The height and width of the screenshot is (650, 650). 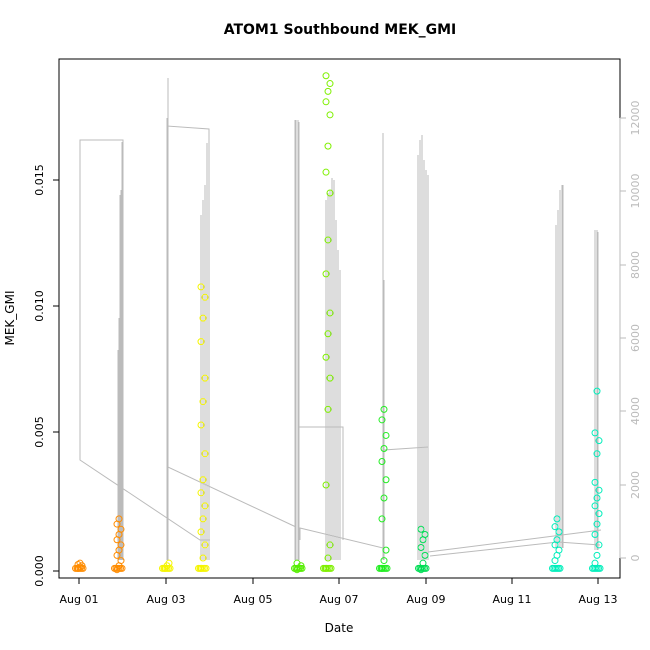 I want to click on y2-tick-label: 6000, so click(x=635, y=338).